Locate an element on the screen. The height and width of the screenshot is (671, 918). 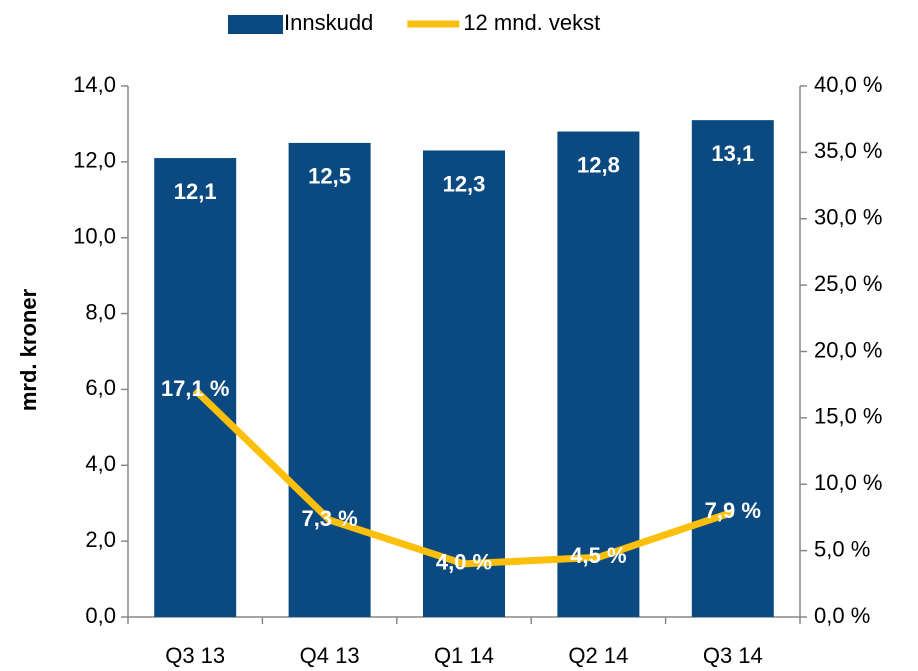
y-tick-label: 8,0 is located at coordinates (100, 311).